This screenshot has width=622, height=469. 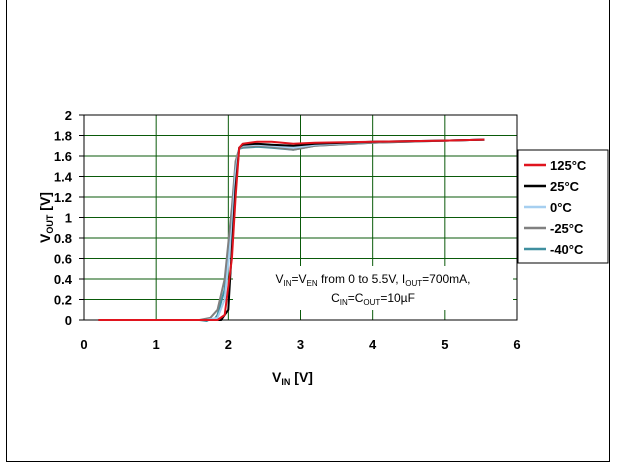 What do you see at coordinates (63, 156) in the screenshot?
I see `y-tick-label: 1.6` at bounding box center [63, 156].